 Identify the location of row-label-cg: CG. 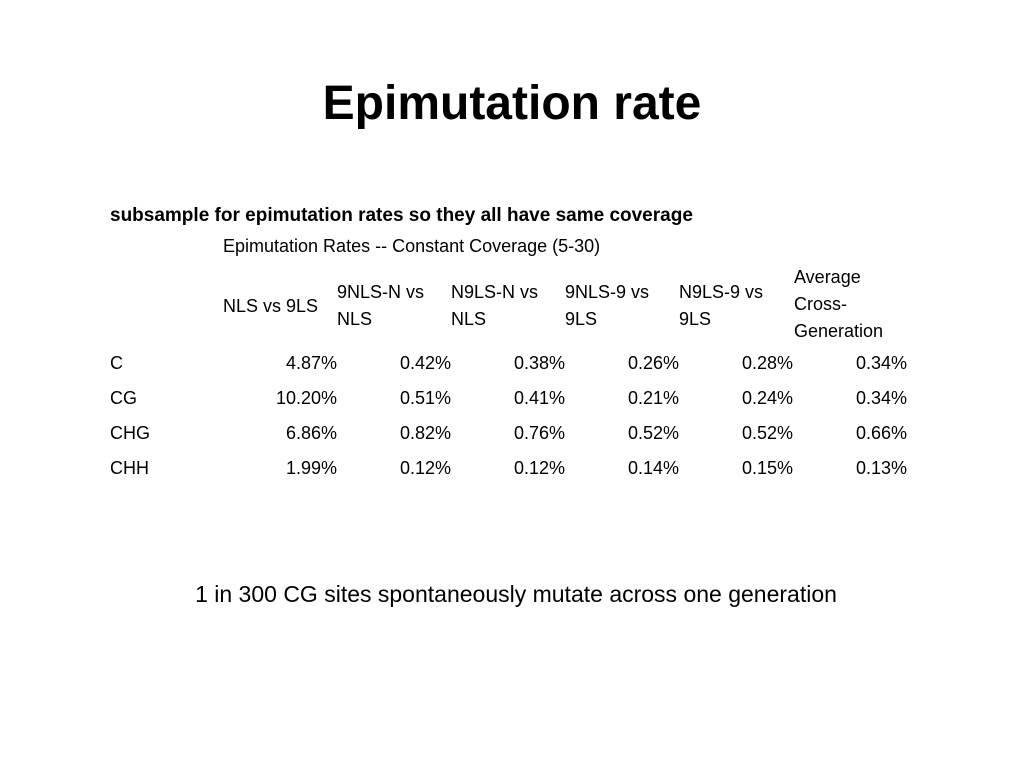
(123, 398).